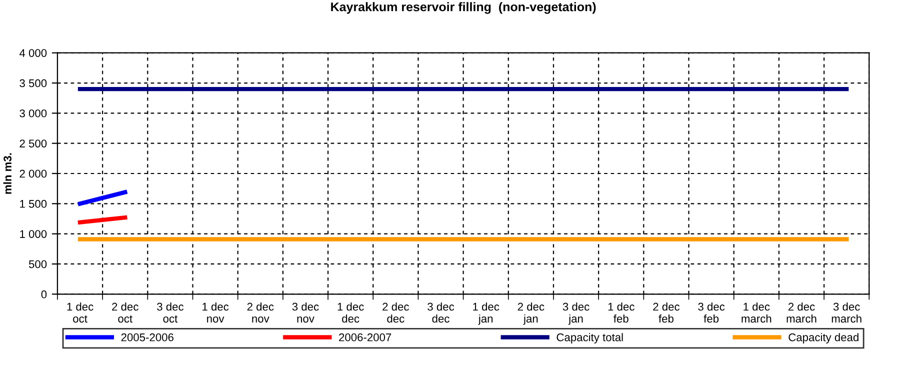  What do you see at coordinates (125, 312) in the screenshot?
I see `x-tick-label: 2 dec oct` at bounding box center [125, 312].